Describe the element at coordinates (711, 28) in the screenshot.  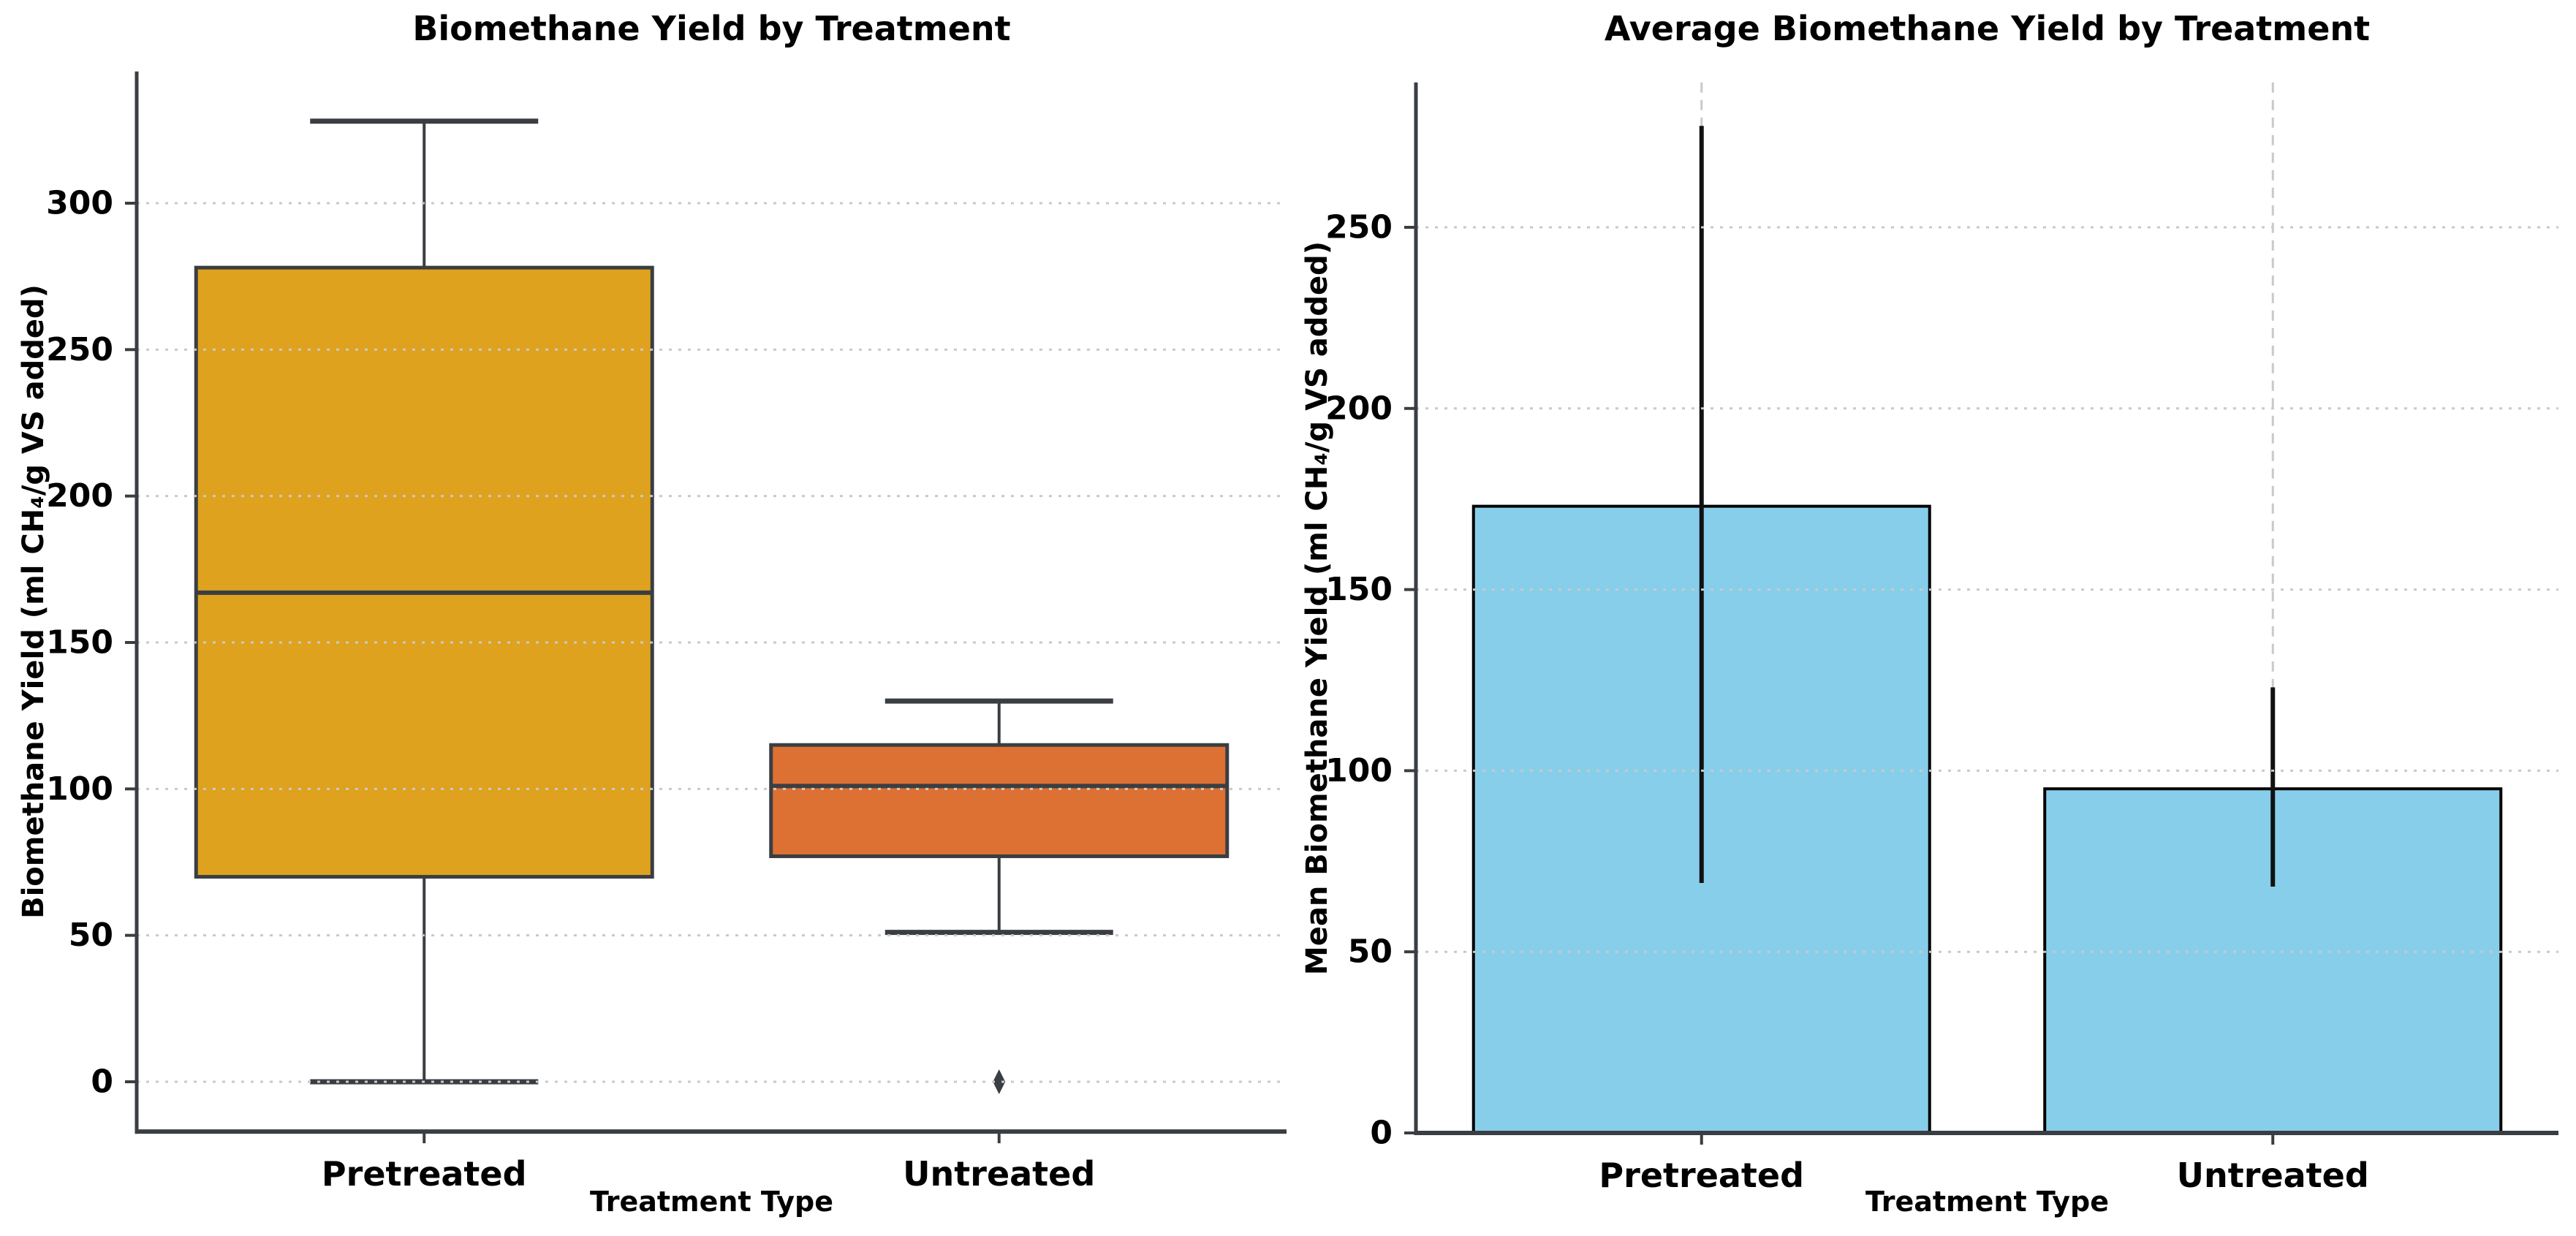
I see `left-chart-title: Biomethane Yield by Treatment` at that location.